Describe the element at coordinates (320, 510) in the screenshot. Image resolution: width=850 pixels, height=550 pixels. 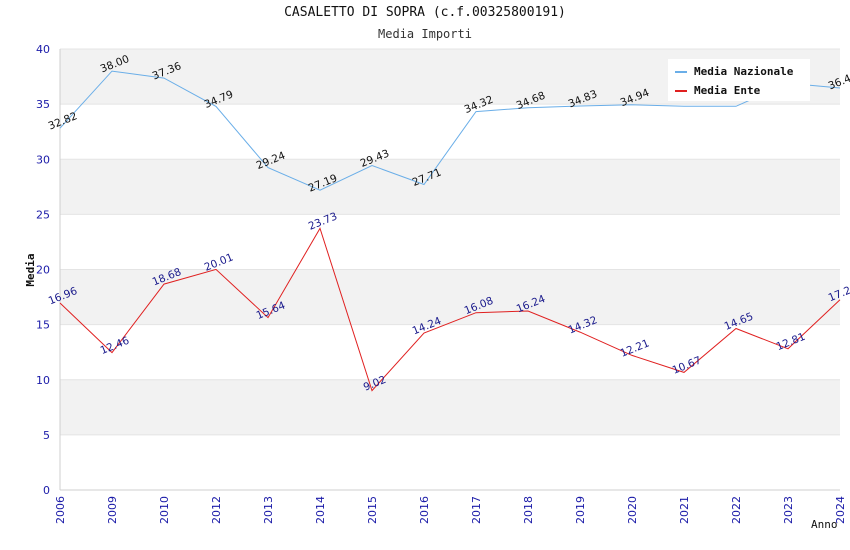
I see `x-tick-label: 2014` at that location.